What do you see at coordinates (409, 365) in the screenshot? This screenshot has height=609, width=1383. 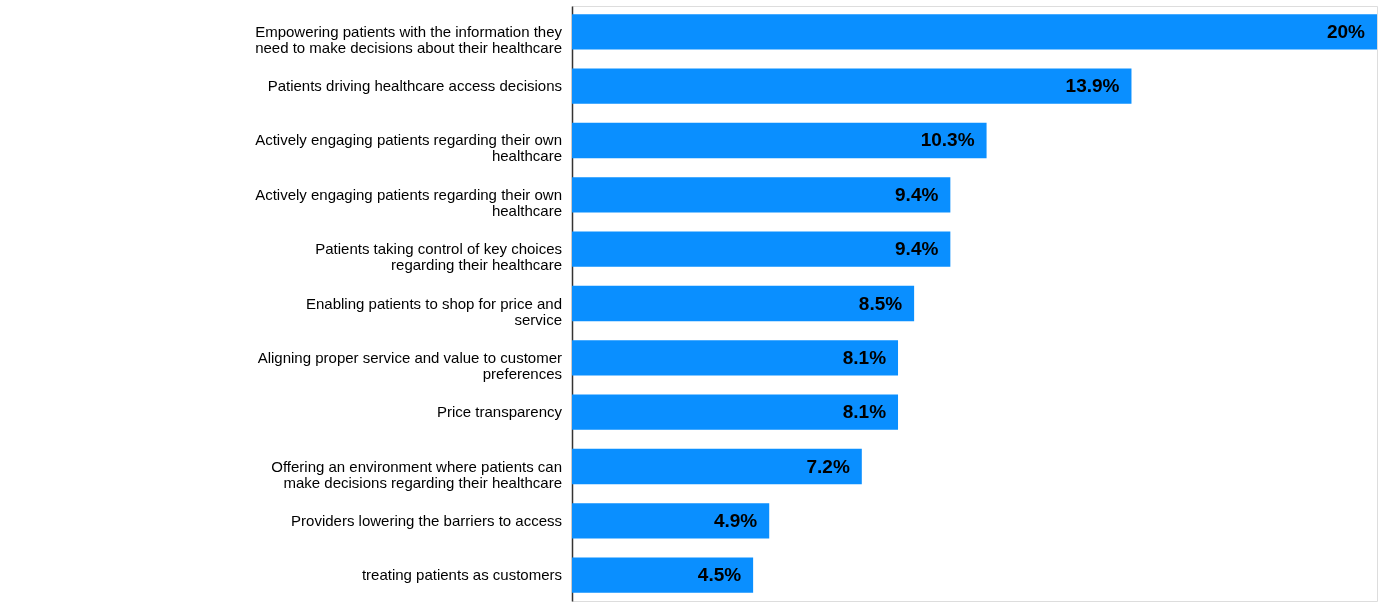 I see `y-tick-label: Aligning proper service and value to customer preferences` at bounding box center [409, 365].